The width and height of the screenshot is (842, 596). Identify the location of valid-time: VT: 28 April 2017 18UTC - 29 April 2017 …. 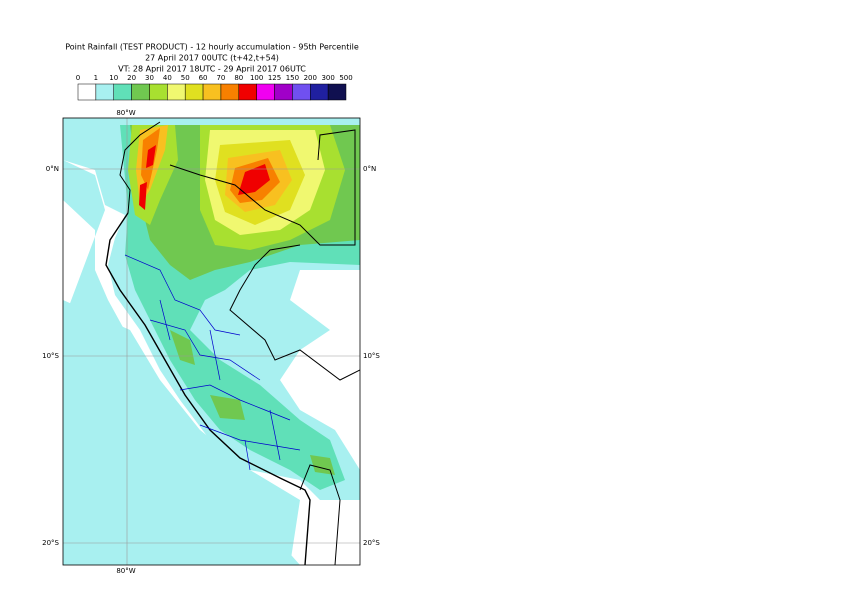
(212, 69).